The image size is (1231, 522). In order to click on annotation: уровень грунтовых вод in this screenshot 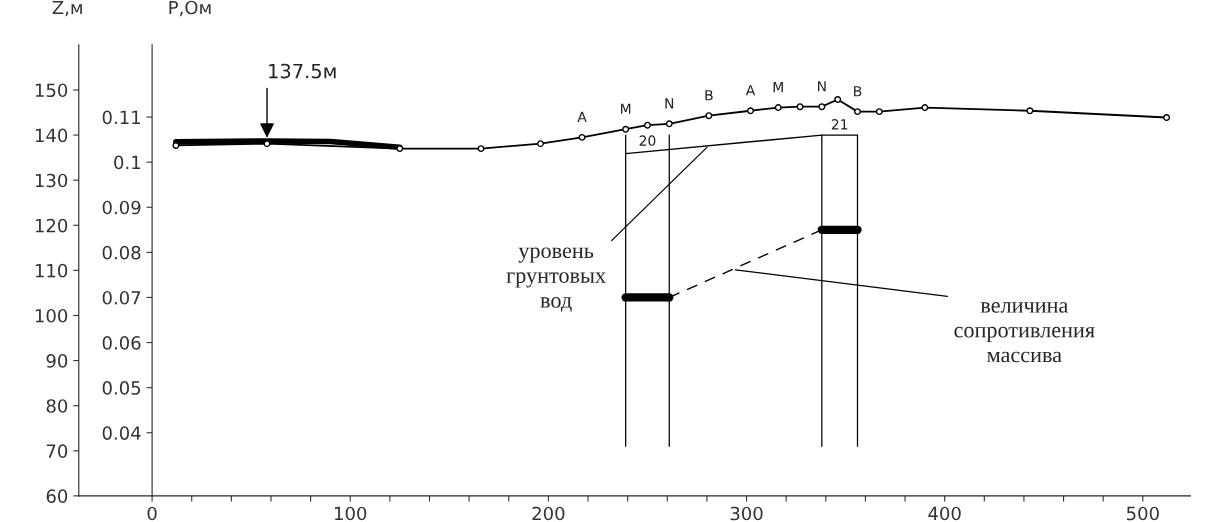, I will do `click(556, 279)`.